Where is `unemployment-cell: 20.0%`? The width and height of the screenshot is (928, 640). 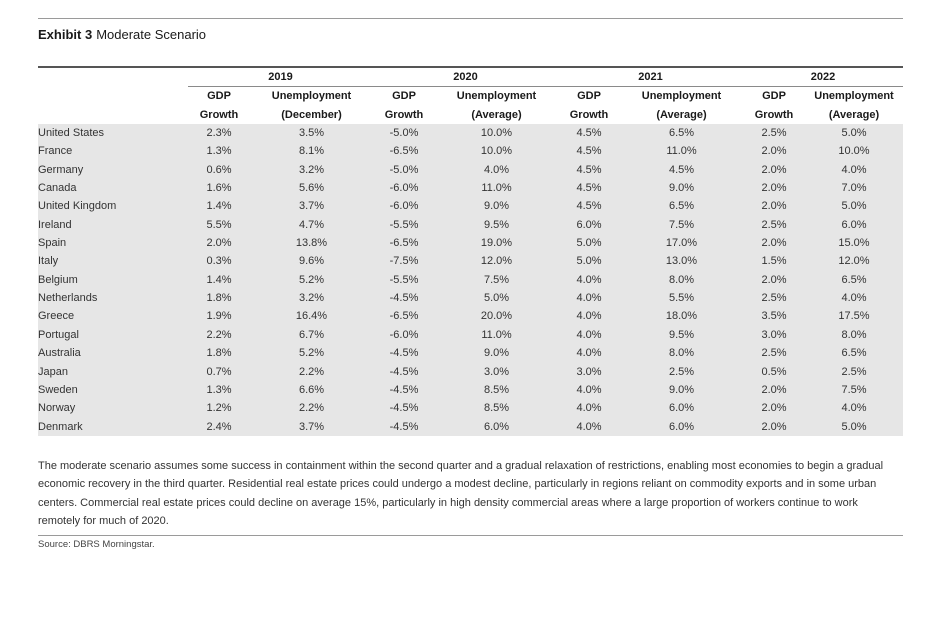 unemployment-cell: 20.0% is located at coordinates (496, 316).